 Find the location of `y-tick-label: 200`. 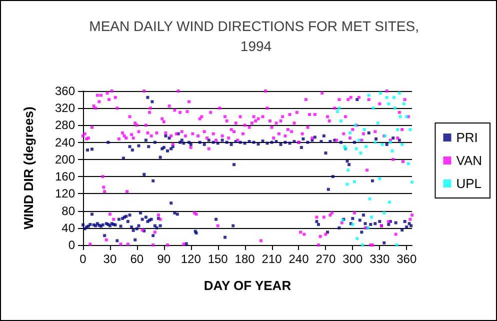

y-tick-label: 200 is located at coordinates (65, 159).